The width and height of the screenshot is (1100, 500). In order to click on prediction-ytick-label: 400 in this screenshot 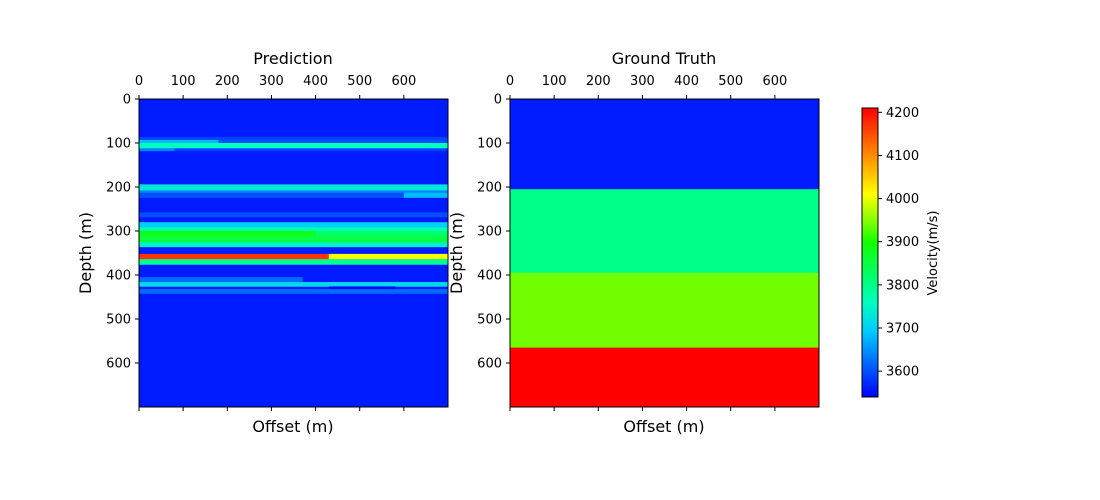, I will do `click(118, 276)`.